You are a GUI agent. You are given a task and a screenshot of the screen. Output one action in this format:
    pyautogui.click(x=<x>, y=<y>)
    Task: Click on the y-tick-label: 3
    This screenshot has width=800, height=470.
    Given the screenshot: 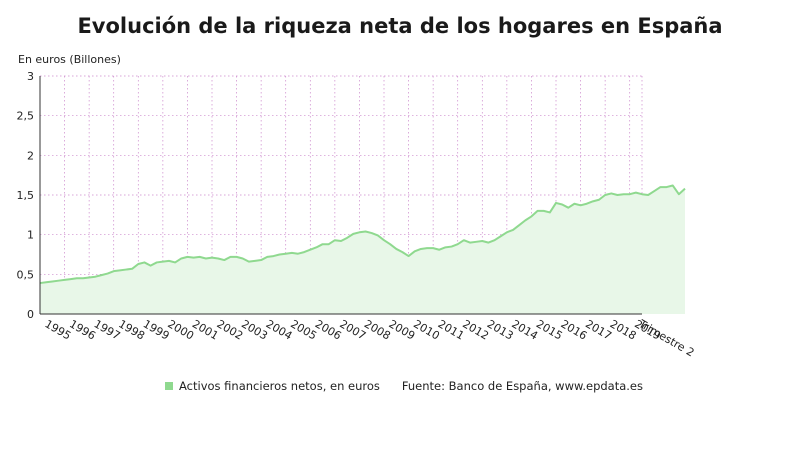 What is the action you would take?
    pyautogui.click(x=30, y=76)
    